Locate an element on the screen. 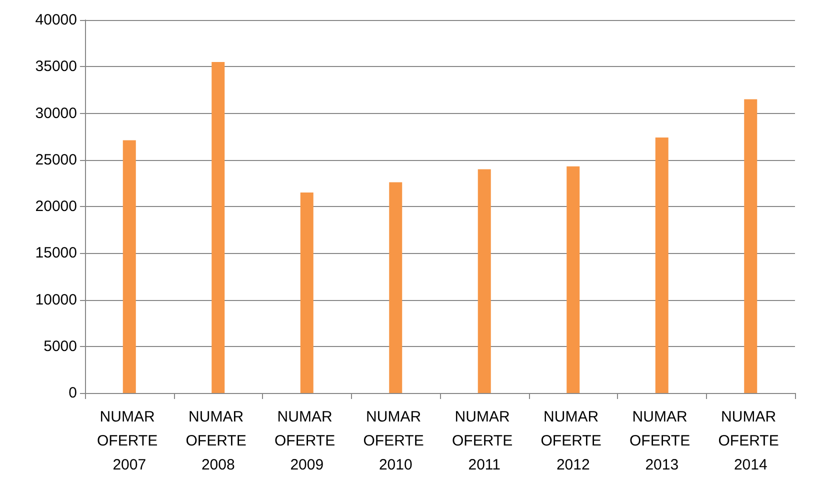 The height and width of the screenshot is (502, 827). x-tick-label: NUMAR OFERTE 2013 is located at coordinates (662, 441).